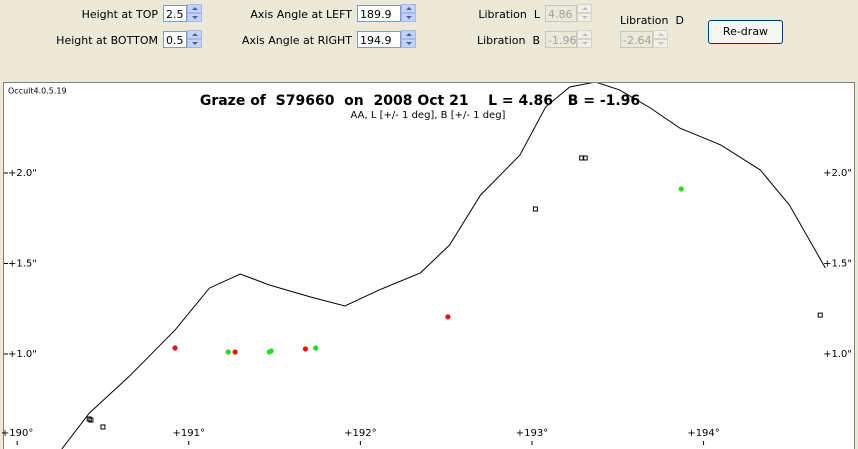  Describe the element at coordinates (532, 433) in the screenshot. I see `x-tick-label: +193°` at that location.